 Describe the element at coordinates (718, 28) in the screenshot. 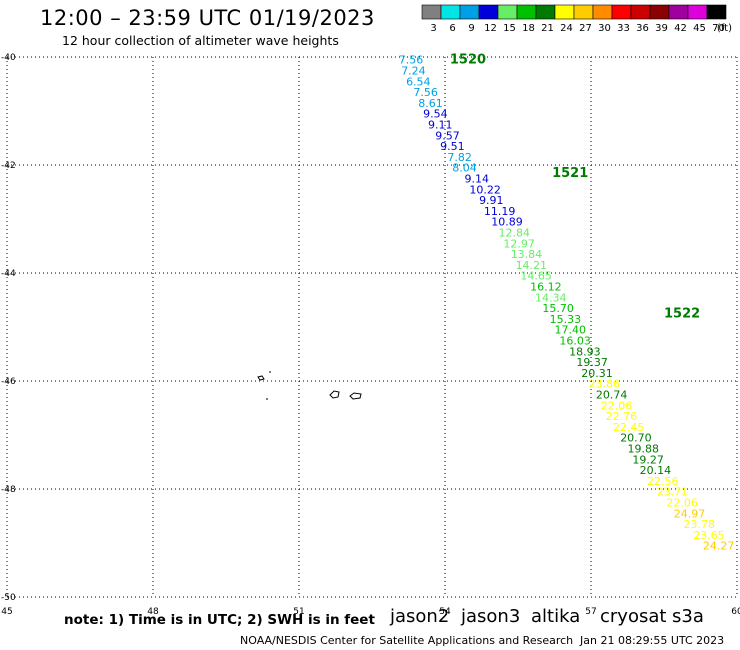

I see `scale-tick-label: 70` at that location.